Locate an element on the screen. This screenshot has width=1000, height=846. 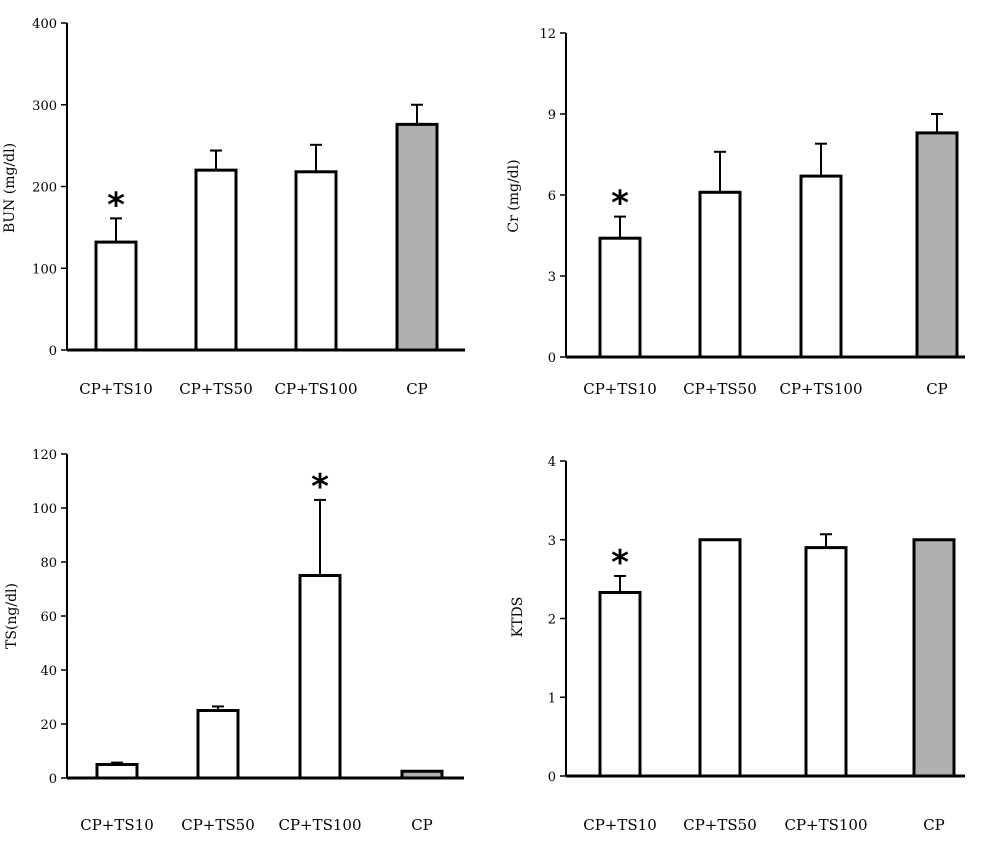
y-axis-title: BUN (mg/dl) is located at coordinates (10, 188).